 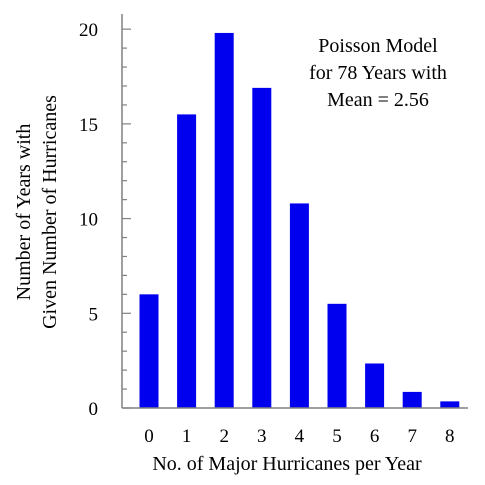 What do you see at coordinates (224, 436) in the screenshot?
I see `x-tick-label: 2` at bounding box center [224, 436].